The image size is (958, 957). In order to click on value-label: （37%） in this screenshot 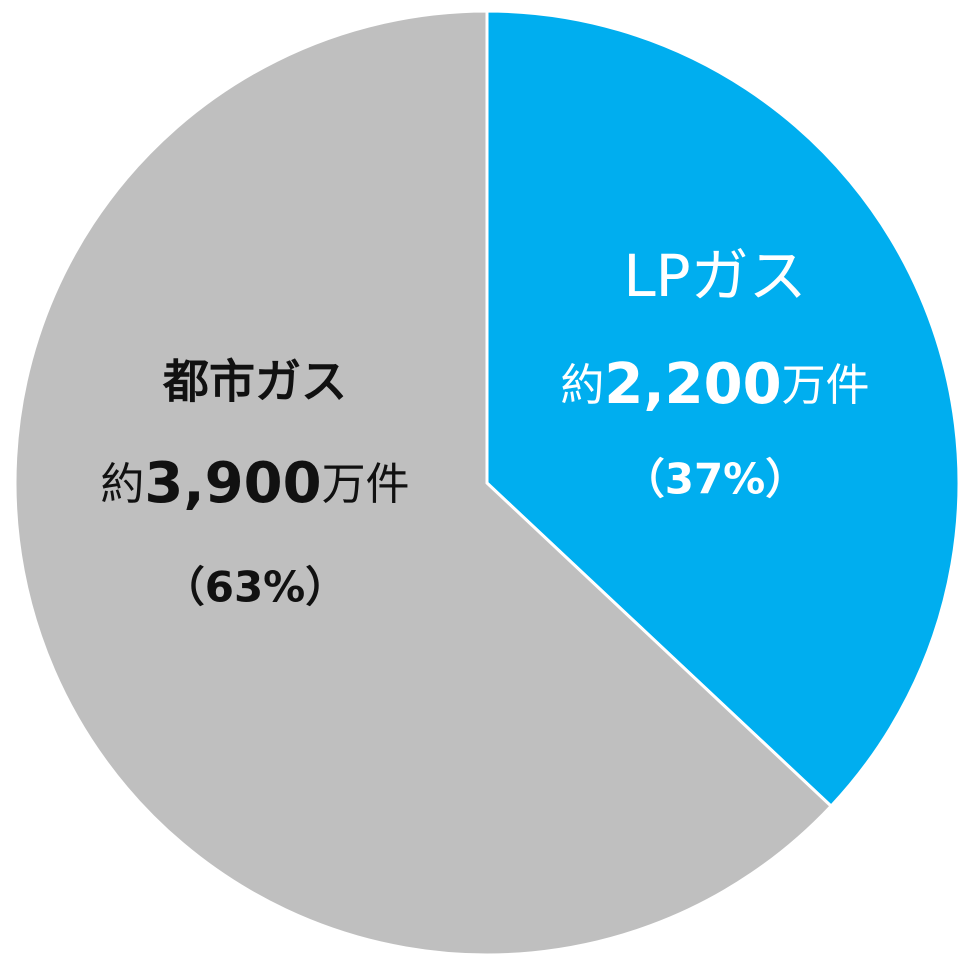, I will do `click(715, 479)`.